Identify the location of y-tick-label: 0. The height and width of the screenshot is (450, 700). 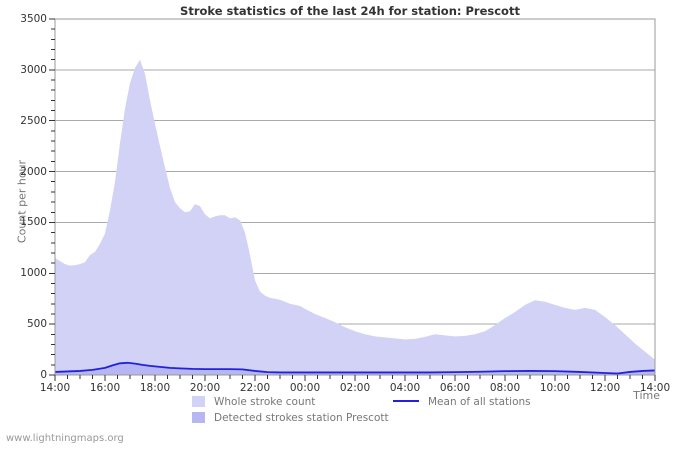
(43, 375).